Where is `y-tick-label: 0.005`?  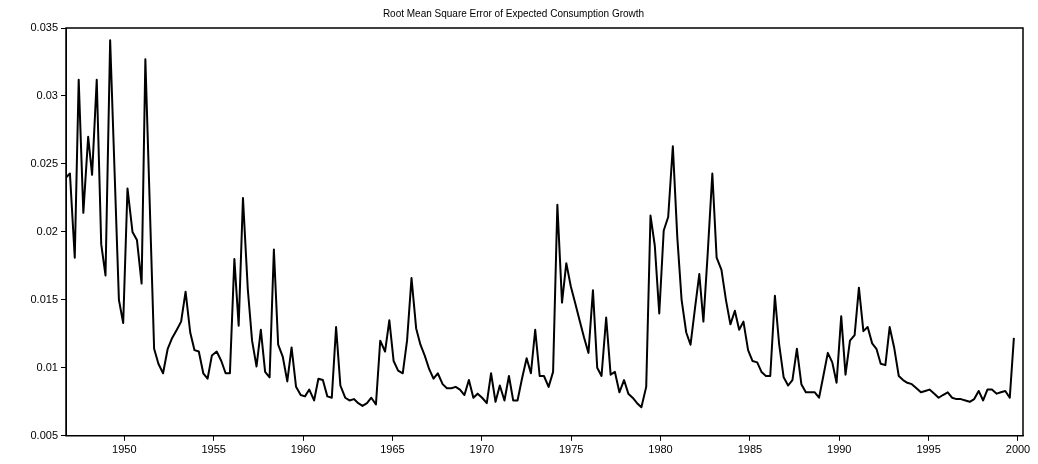
y-tick-label: 0.005 is located at coordinates (44, 434).